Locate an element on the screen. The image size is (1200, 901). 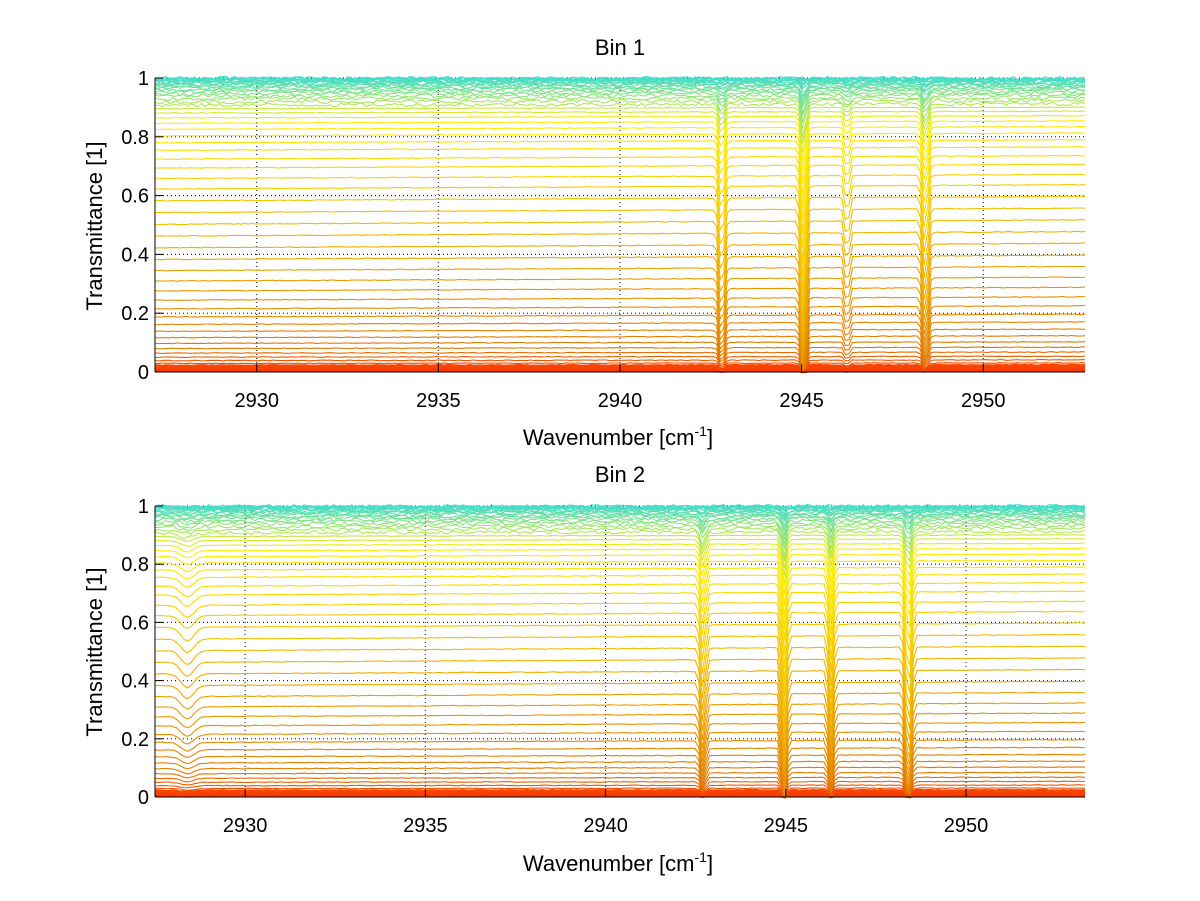
x-tick-label: 2945 is located at coordinates (801, 401).